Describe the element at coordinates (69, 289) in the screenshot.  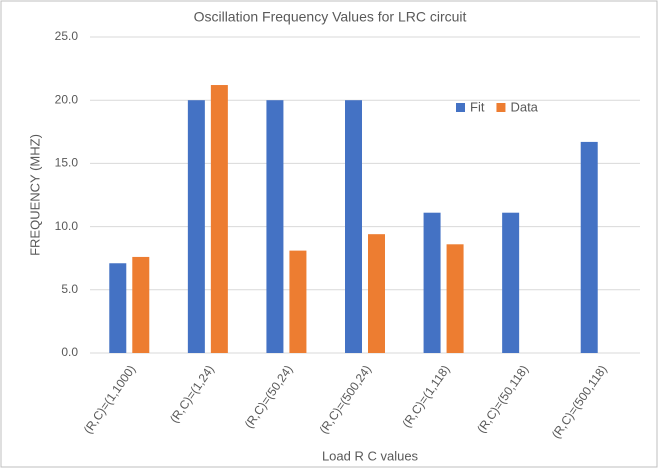
I see `y-tick-label: 5.0` at that location.